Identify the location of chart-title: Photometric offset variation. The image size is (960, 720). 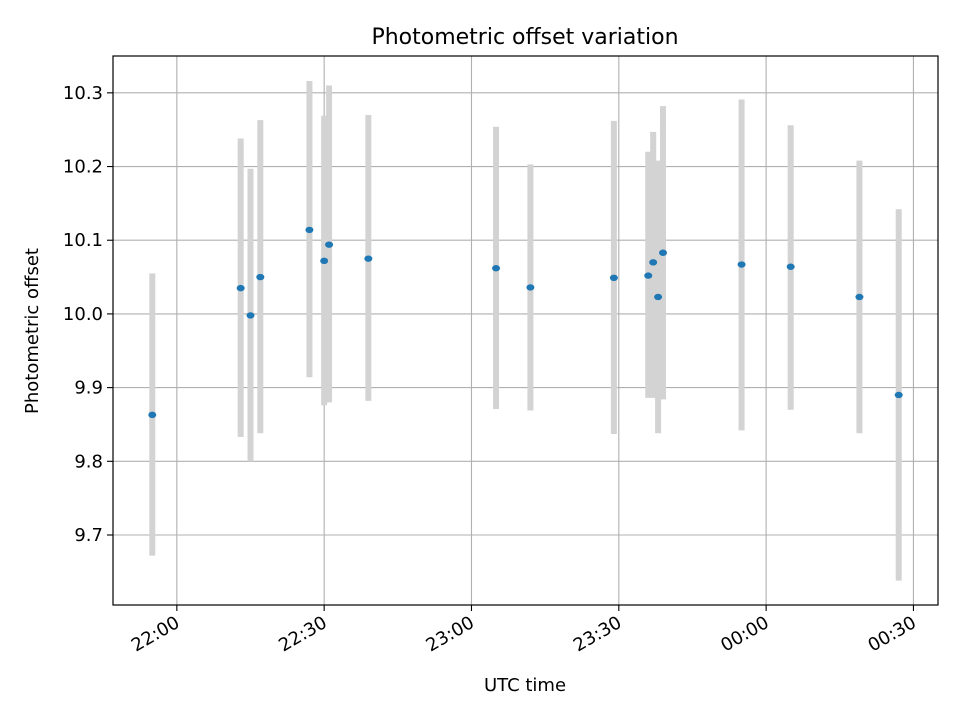
(524, 37).